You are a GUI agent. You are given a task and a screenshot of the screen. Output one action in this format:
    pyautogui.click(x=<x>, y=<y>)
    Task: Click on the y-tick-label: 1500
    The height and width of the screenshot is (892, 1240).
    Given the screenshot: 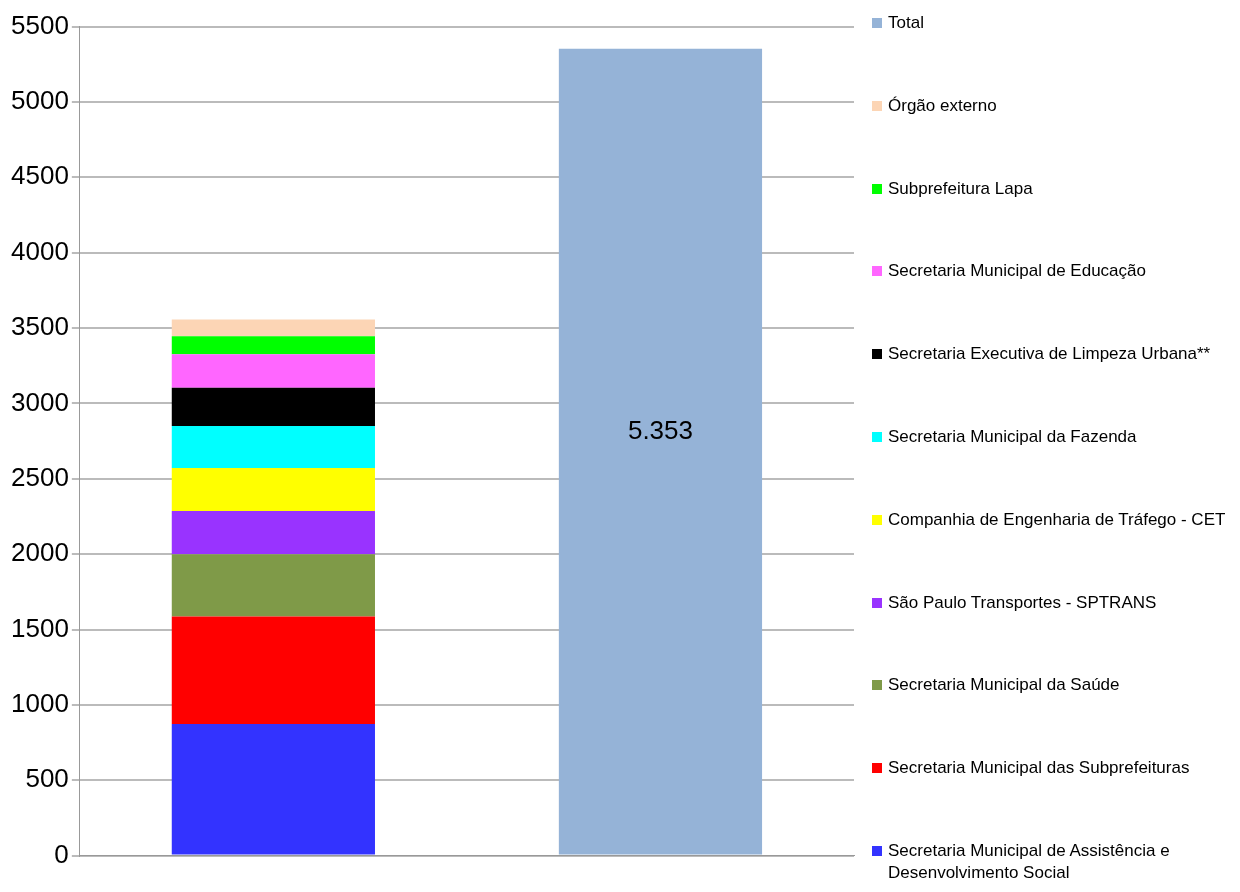 What is the action you would take?
    pyautogui.click(x=40, y=627)
    